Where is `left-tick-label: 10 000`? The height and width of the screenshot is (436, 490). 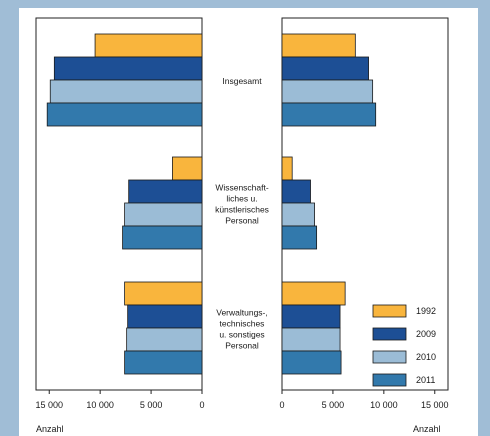
left-tick-label: 10 000 is located at coordinates (100, 405).